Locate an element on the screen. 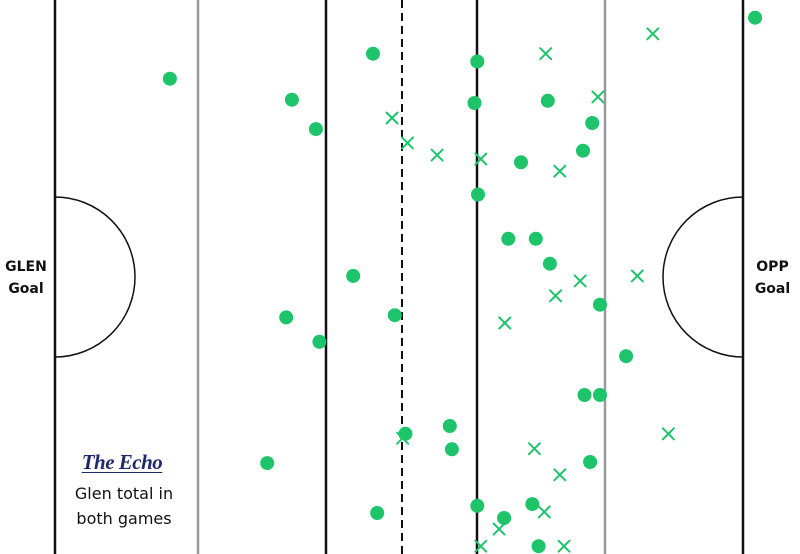 The height and width of the screenshot is (554, 800). right-goal-arc is located at coordinates (703, 277).